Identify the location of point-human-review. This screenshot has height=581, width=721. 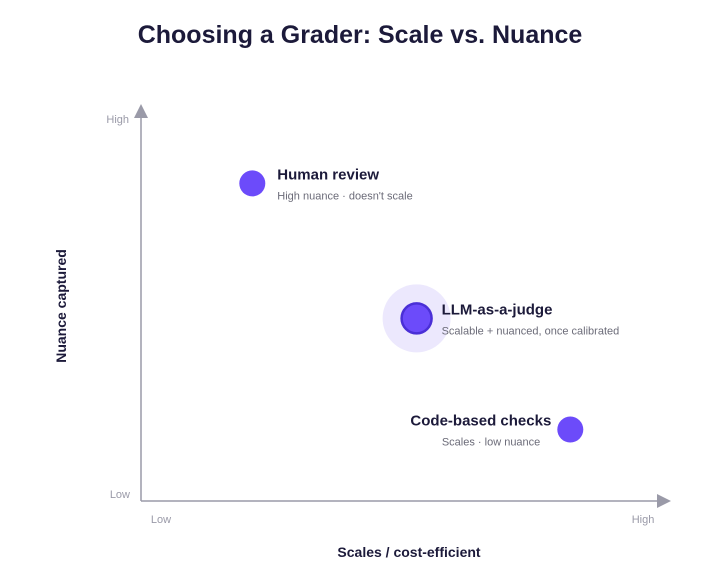
(252, 183).